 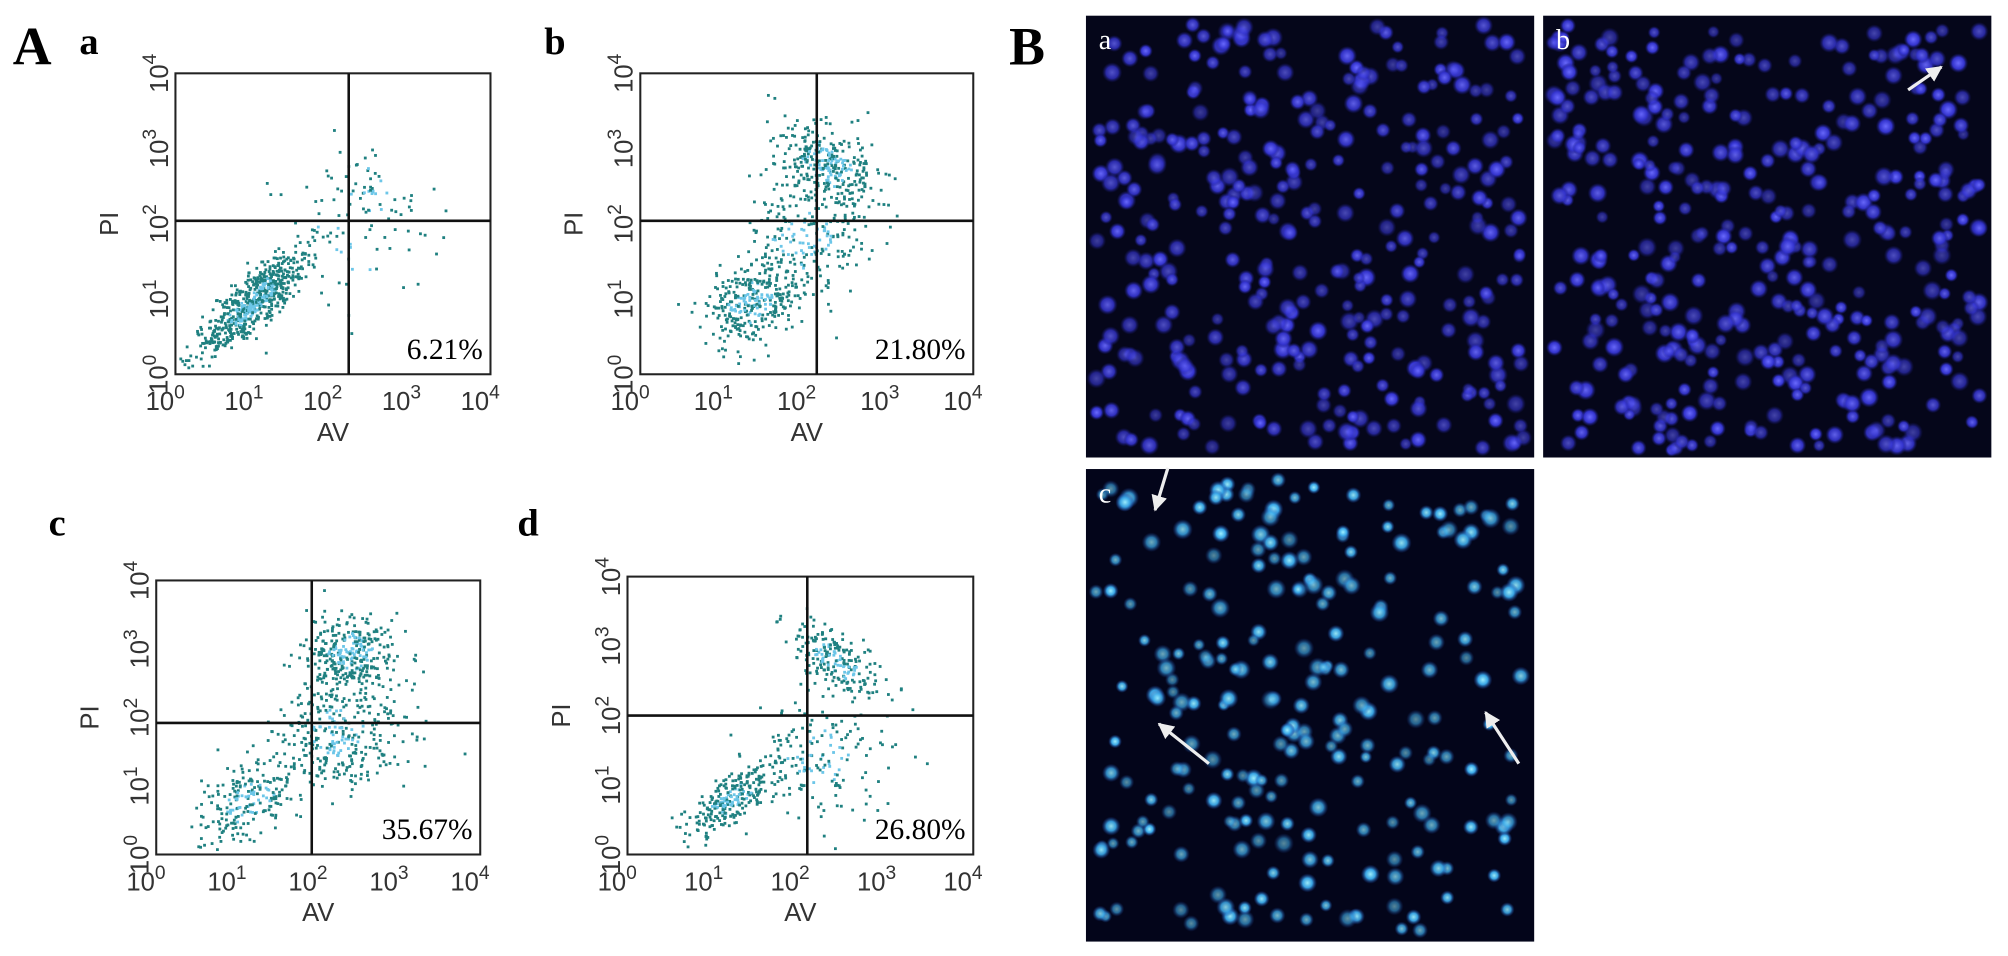 I want to click on tick-base: 10, so click(x=141, y=654).